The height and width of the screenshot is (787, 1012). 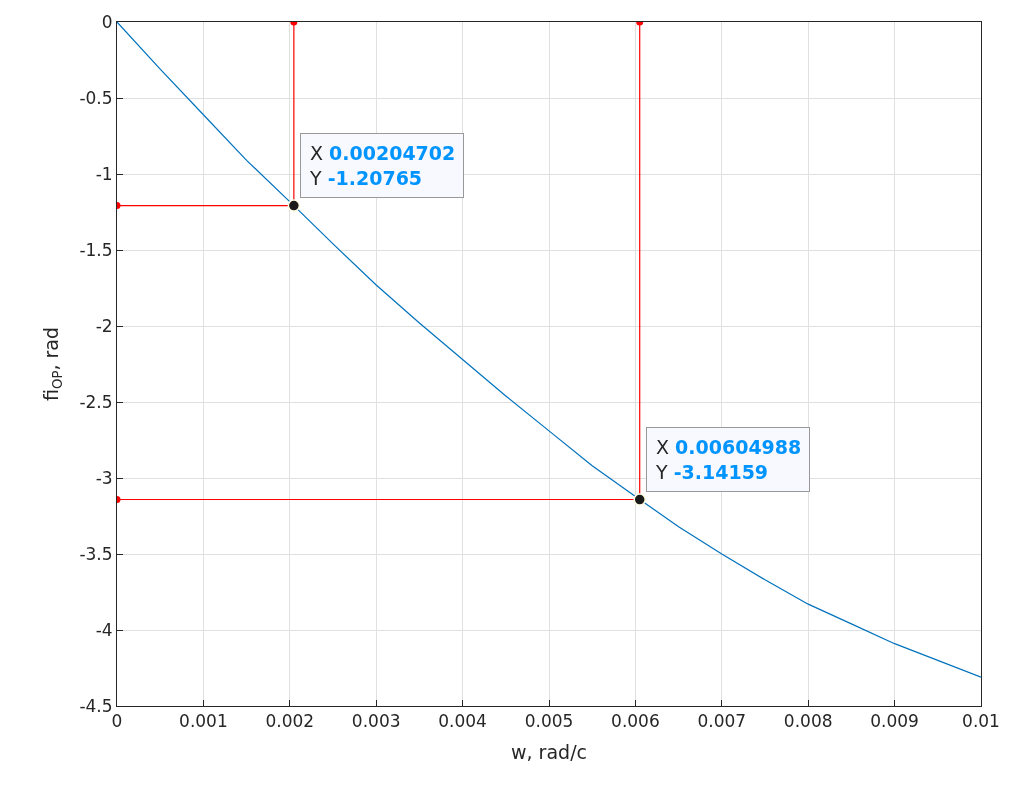 What do you see at coordinates (722, 721) in the screenshot?
I see `x-tick-label: 0.007` at bounding box center [722, 721].